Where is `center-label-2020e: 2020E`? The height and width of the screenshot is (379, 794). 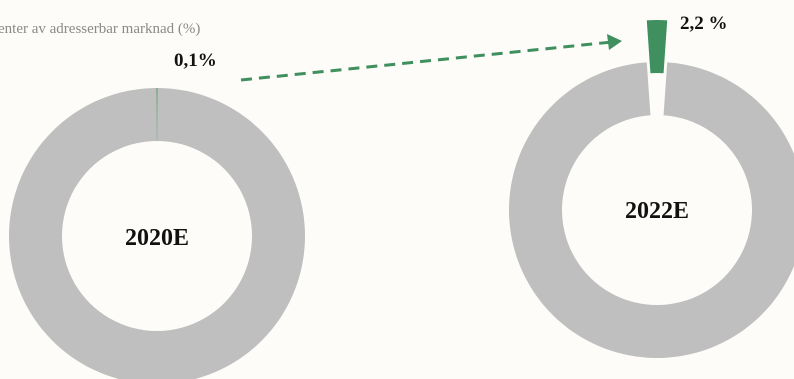
center-label-2020e: 2020E is located at coordinates (157, 238).